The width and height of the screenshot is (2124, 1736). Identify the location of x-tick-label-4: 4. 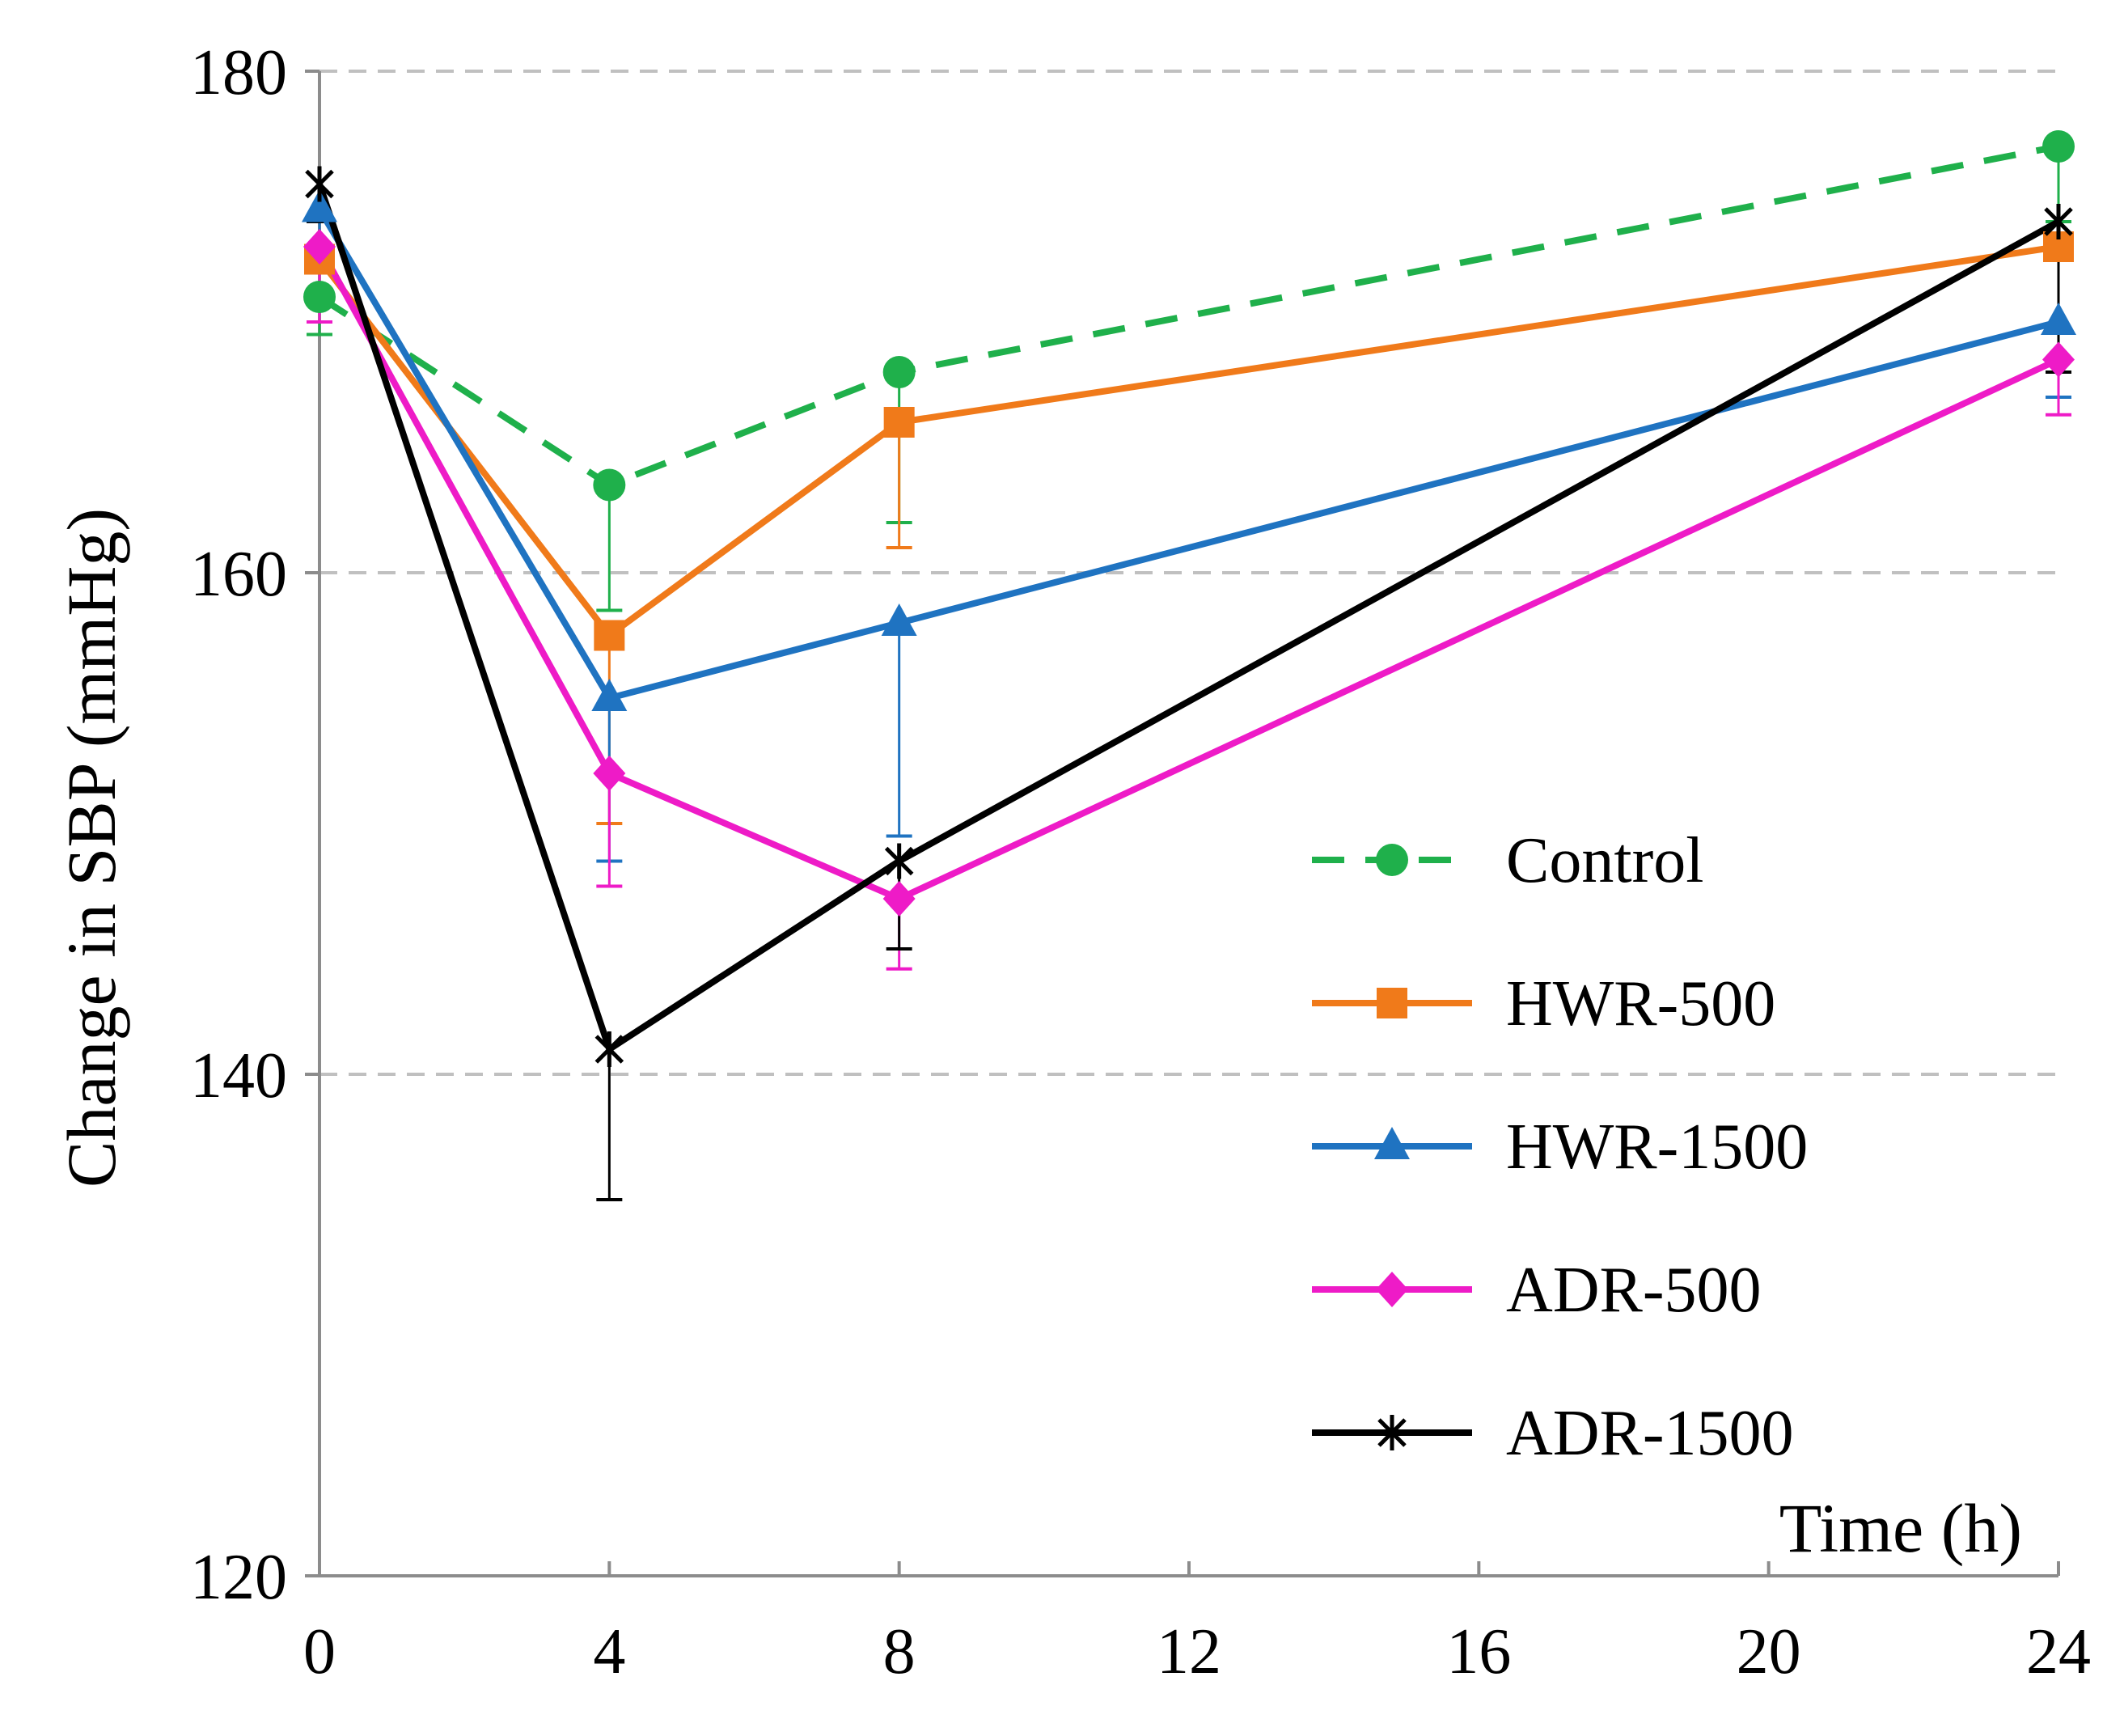
(609, 1651).